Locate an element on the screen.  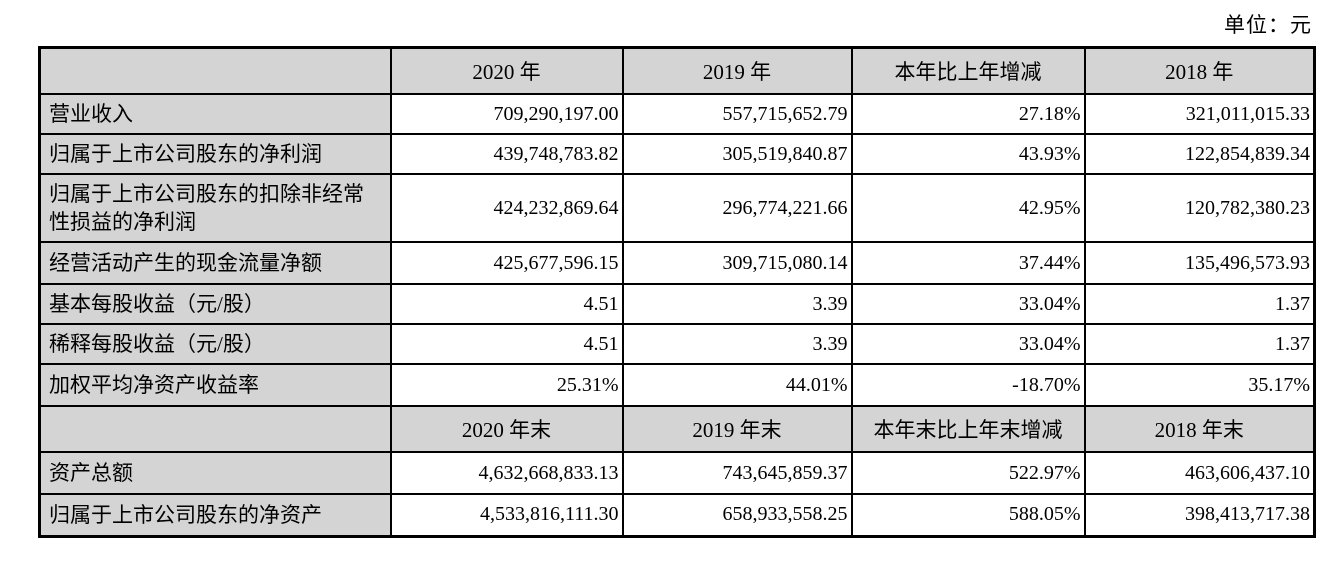
cell-value: 658,933,558.25 is located at coordinates (737, 515).